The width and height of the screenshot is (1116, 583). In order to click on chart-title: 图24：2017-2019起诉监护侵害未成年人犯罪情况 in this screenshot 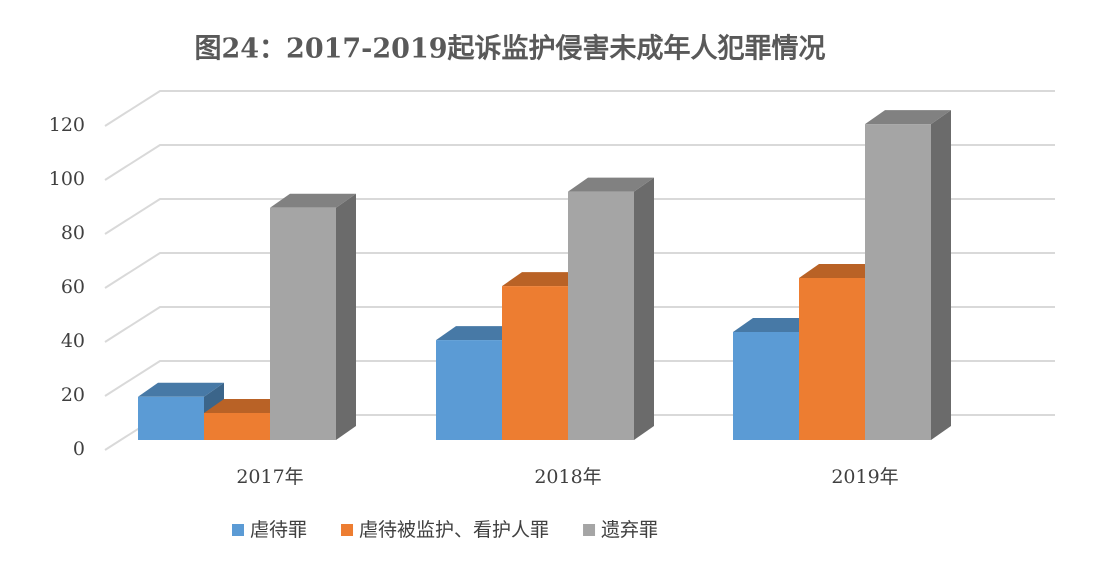, I will do `click(509, 49)`.